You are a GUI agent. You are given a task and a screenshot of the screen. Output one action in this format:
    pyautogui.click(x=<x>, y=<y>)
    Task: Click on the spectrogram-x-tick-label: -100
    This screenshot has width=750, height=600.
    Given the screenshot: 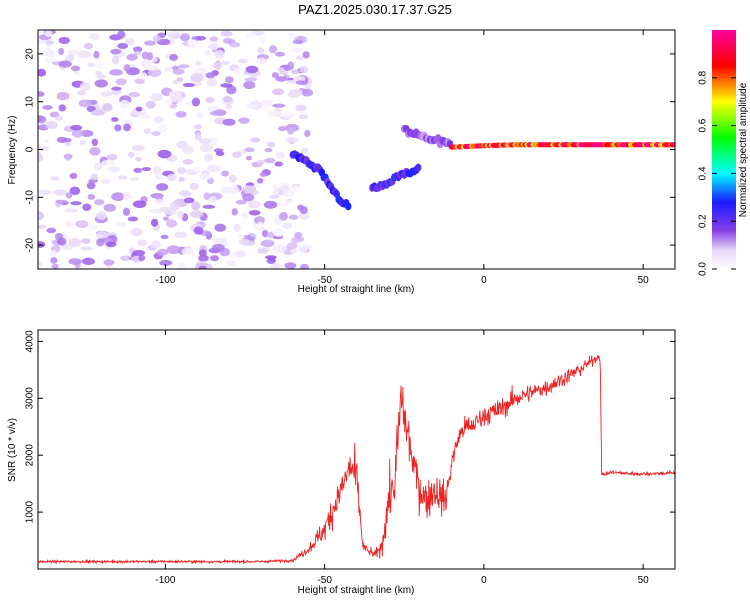 What is the action you would take?
    pyautogui.click(x=165, y=280)
    